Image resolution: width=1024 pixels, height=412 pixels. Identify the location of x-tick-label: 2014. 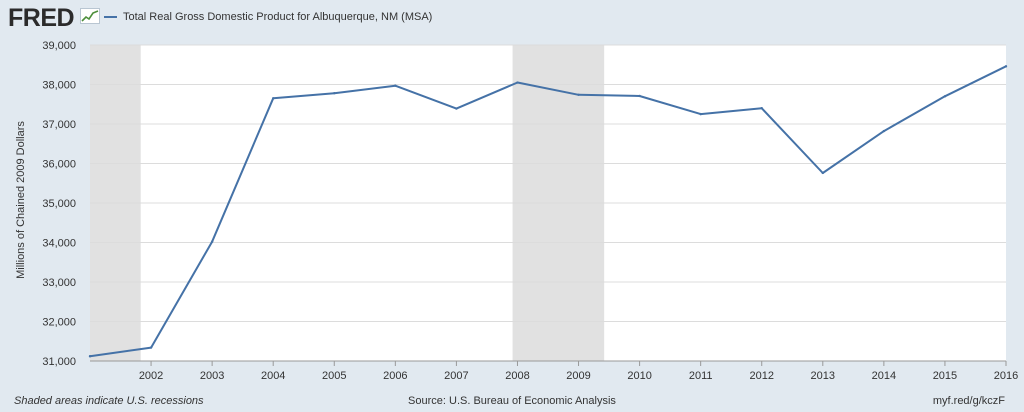
(884, 376).